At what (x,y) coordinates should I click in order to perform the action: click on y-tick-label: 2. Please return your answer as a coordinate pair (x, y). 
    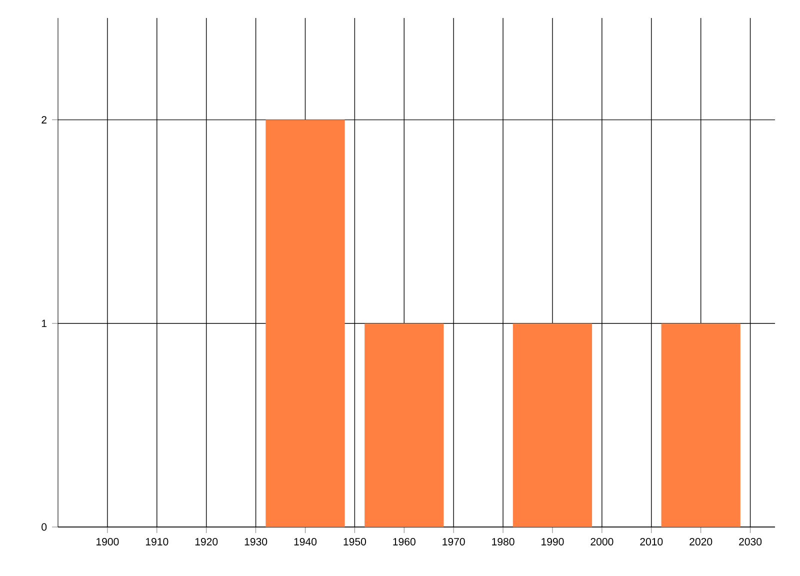
    Looking at the image, I should click on (44, 120).